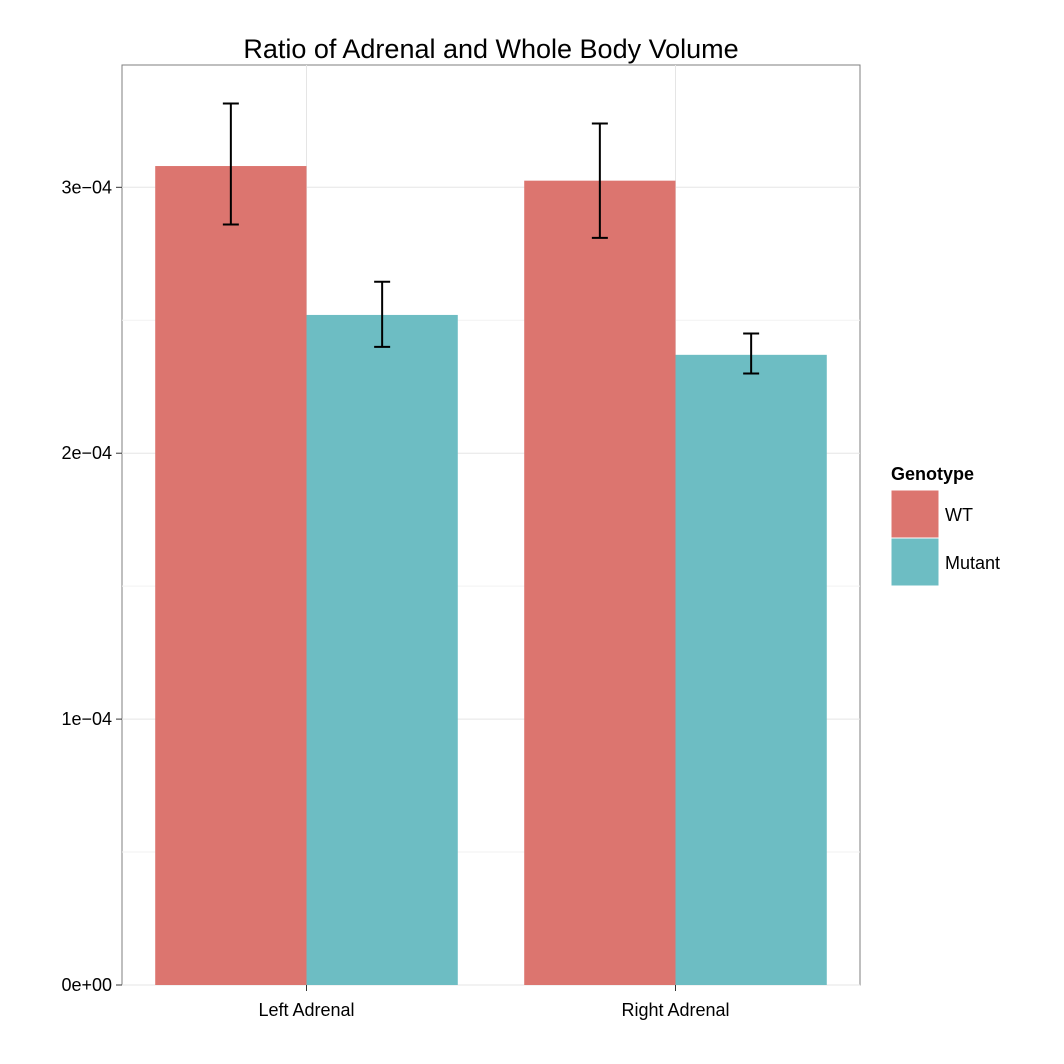  Describe the element at coordinates (86, 453) in the screenshot. I see `y-tick-label: 2e−04` at that location.